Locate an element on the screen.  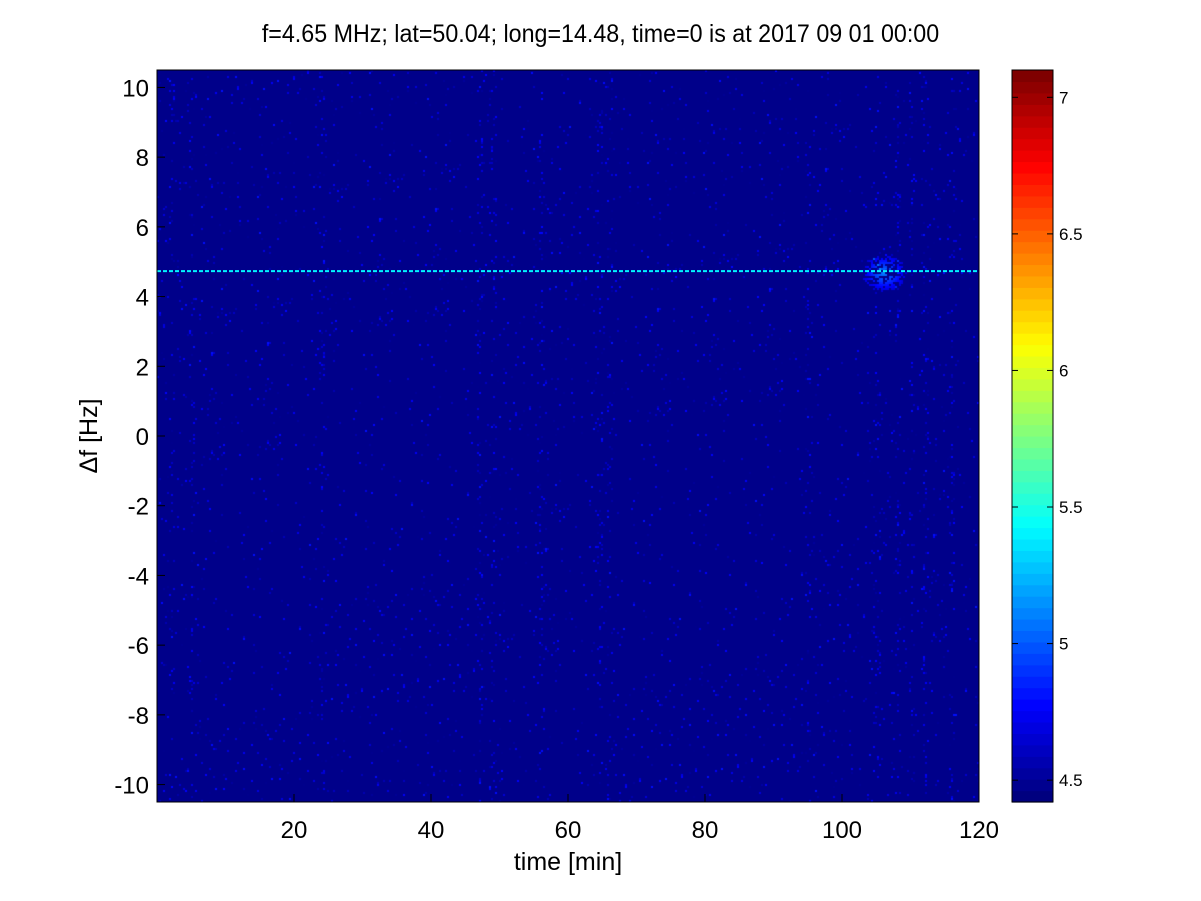
colorbar-tick-label: 4.5 is located at coordinates (1071, 780).